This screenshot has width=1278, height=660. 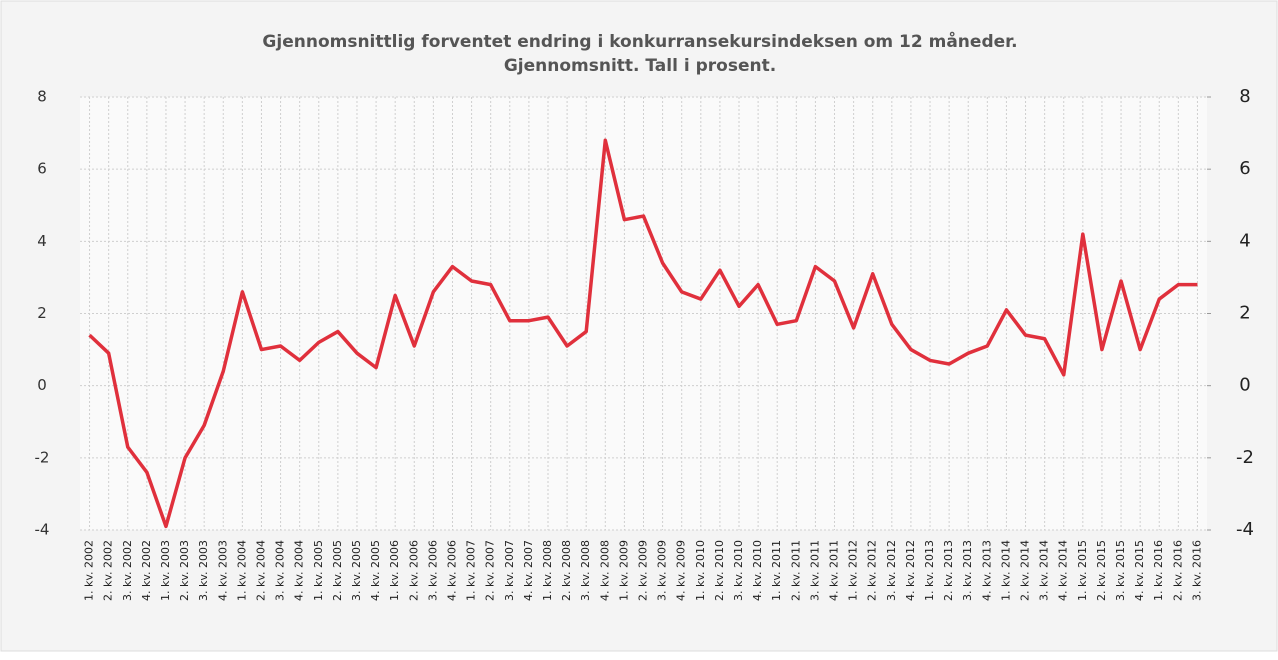 What do you see at coordinates (948, 570) in the screenshot?
I see `x-tick-label: 2. kv. 2013` at bounding box center [948, 570].